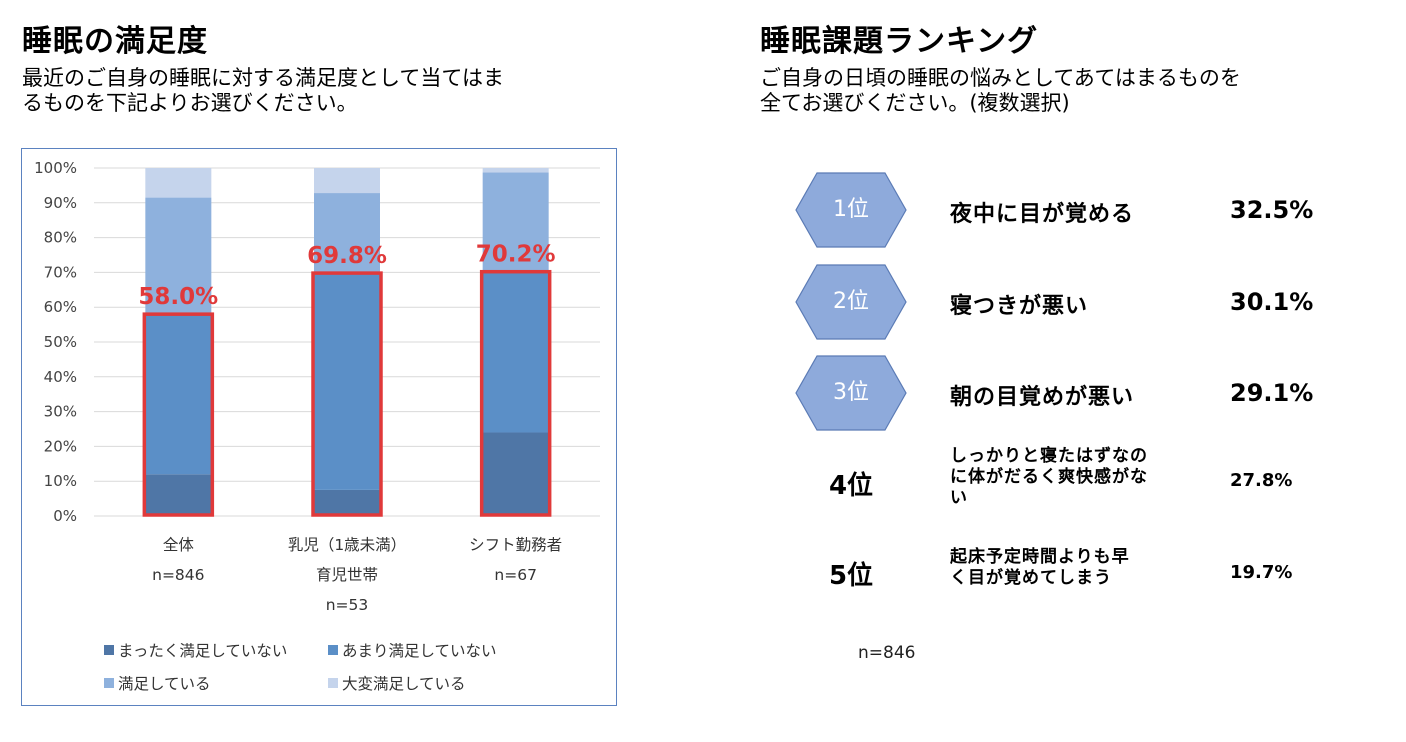 This screenshot has width=1406, height=742. Describe the element at coordinates (179, 545) in the screenshot. I see `category-label: 全体` at that location.